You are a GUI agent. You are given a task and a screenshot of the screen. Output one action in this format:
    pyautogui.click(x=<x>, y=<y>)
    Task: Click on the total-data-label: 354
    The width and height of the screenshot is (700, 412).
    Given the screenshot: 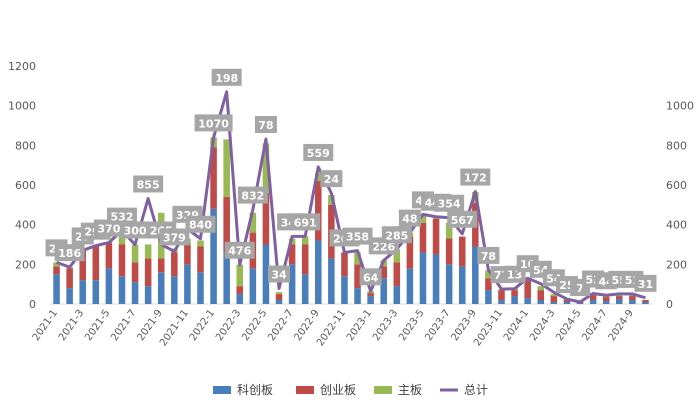 What is the action you would take?
    pyautogui.click(x=449, y=203)
    